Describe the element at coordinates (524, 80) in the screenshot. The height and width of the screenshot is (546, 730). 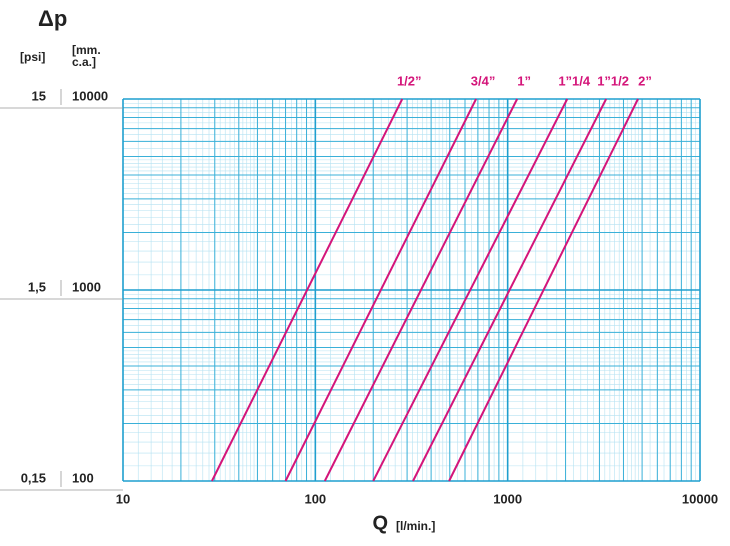
I see `series-label: 1”` at that location.